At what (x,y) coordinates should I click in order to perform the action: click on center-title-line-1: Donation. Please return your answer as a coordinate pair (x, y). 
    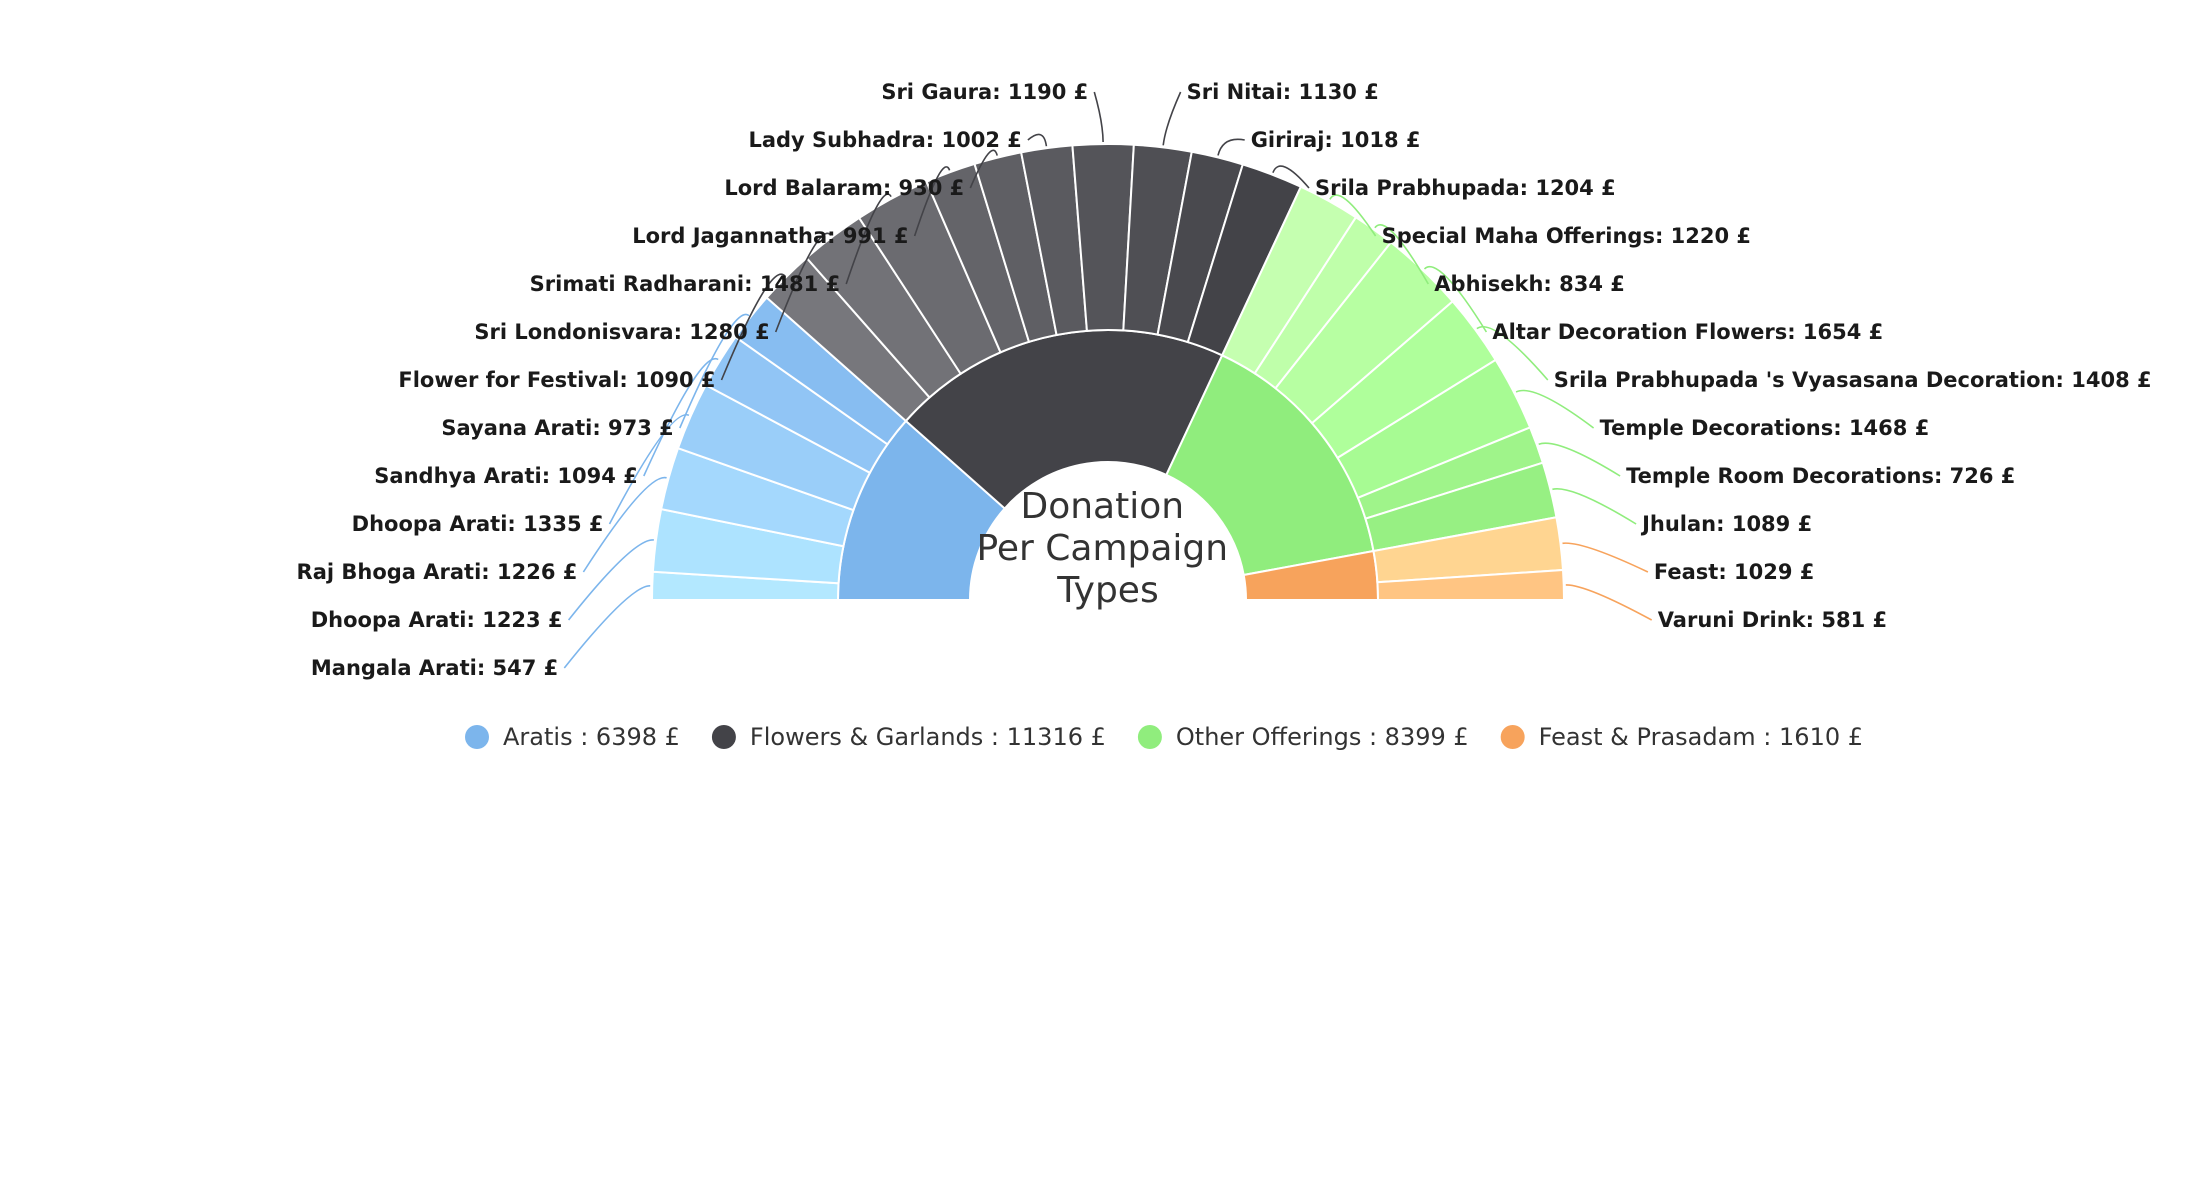
    Looking at the image, I should click on (1102, 506).